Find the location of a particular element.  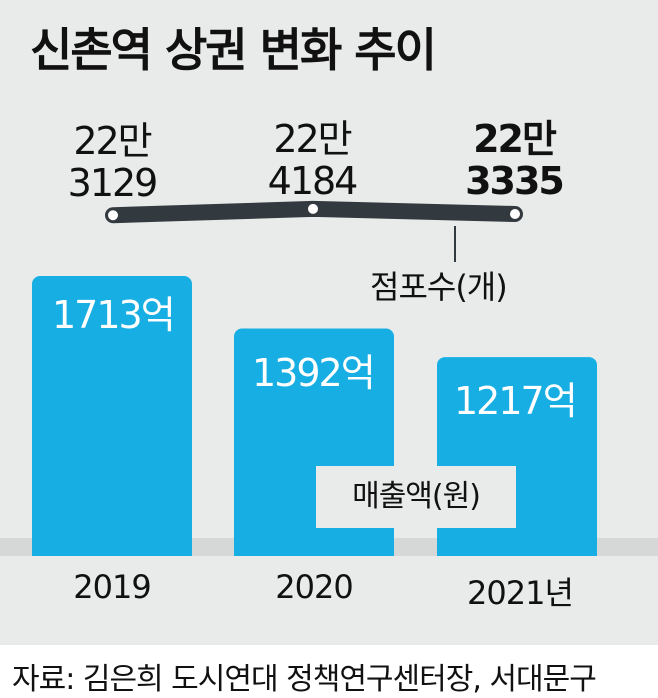

store-count-label-2020-top: 22만 is located at coordinates (312, 139).